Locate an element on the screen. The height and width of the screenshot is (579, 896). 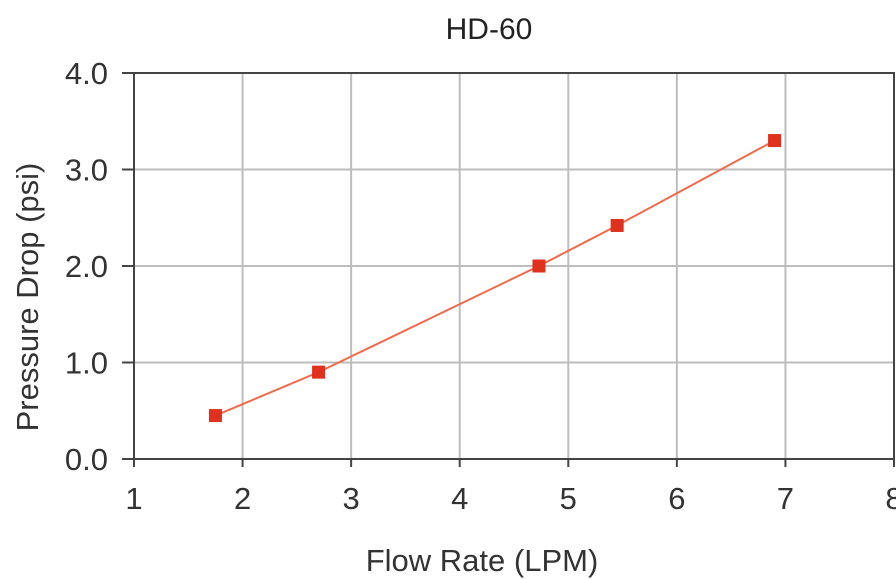
y-tick-label-2: 2.0 is located at coordinates (86, 266).